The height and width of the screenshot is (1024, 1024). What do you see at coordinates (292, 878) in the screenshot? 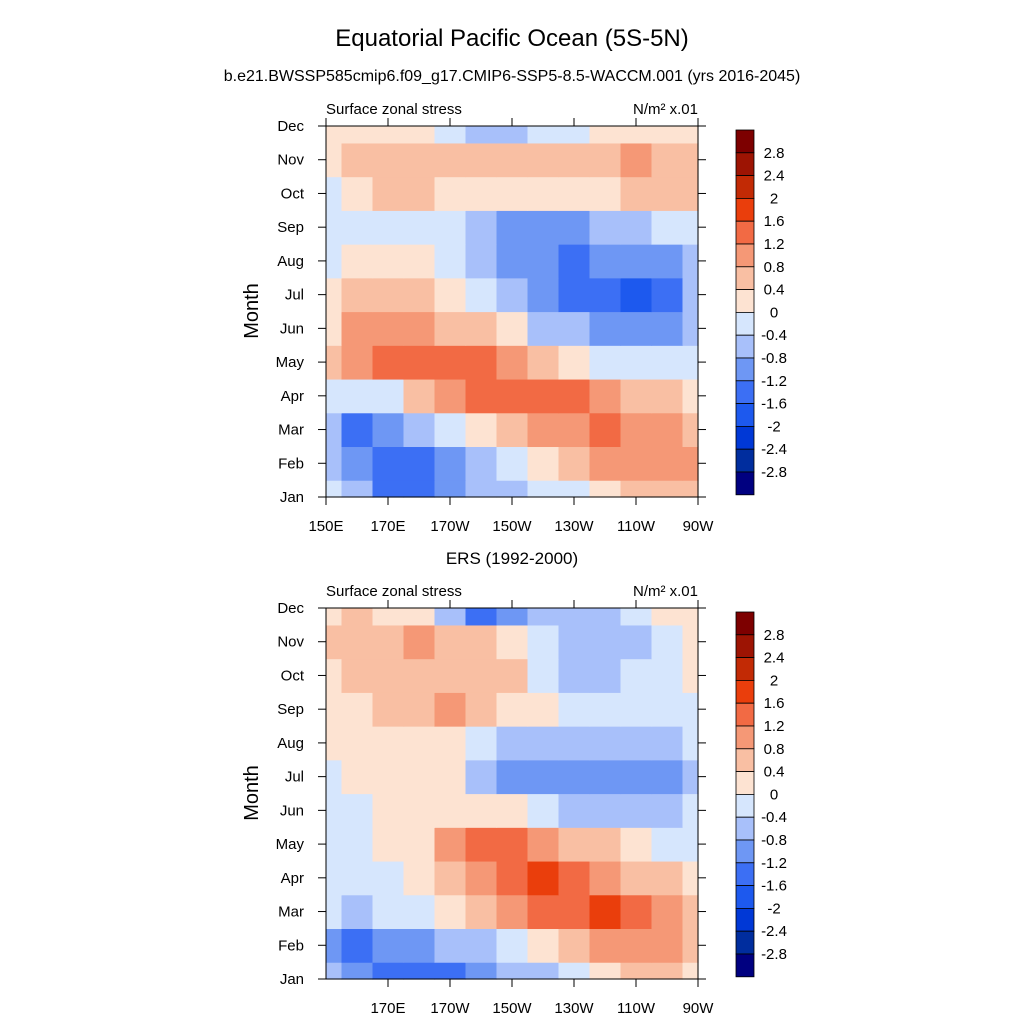
I see `y-tick-label: Apr` at bounding box center [292, 878].